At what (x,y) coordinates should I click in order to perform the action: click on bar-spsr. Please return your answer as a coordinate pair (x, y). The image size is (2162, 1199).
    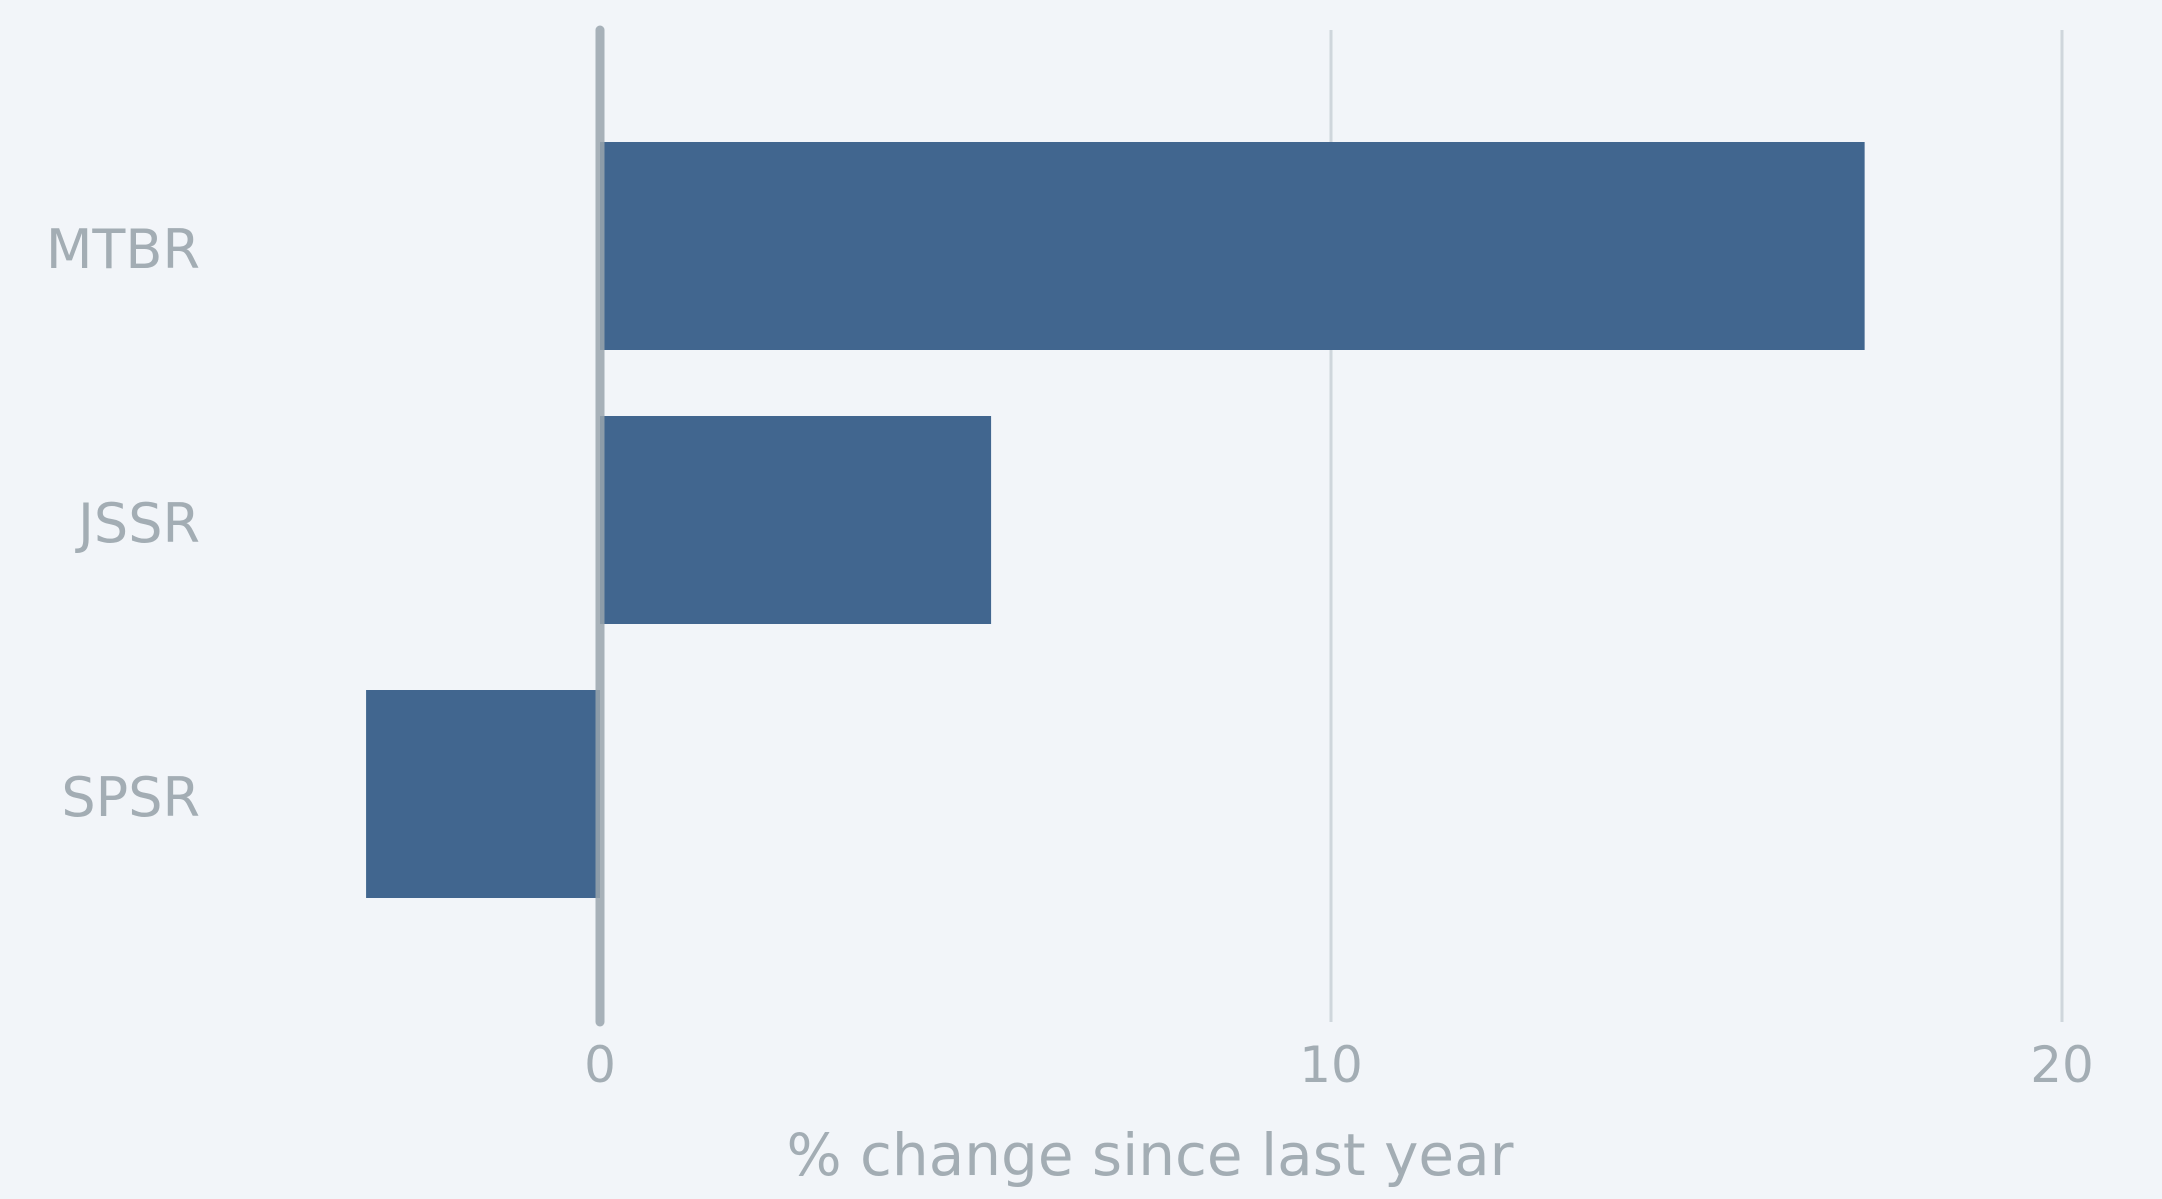
    Looking at the image, I should click on (483, 794).